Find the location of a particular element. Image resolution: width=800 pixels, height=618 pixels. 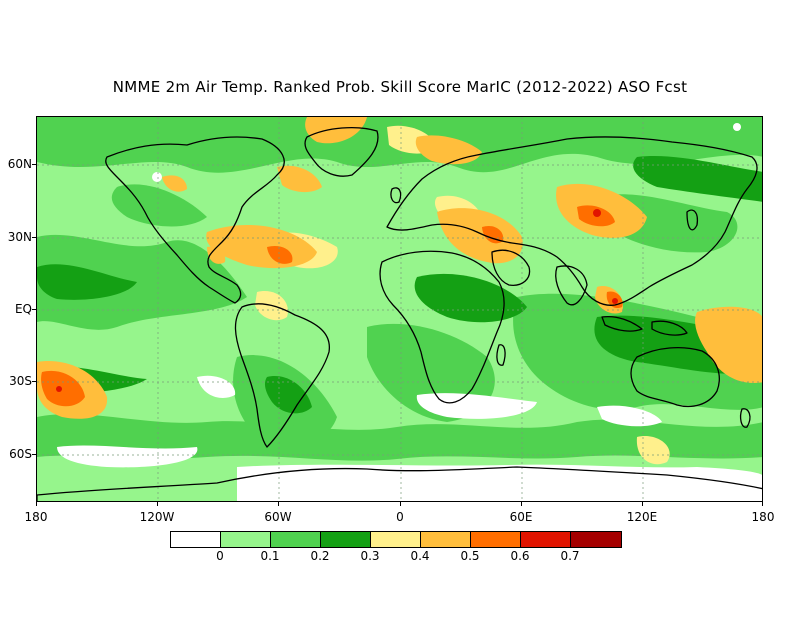

lon-label-120w: 120W is located at coordinates (157, 517).